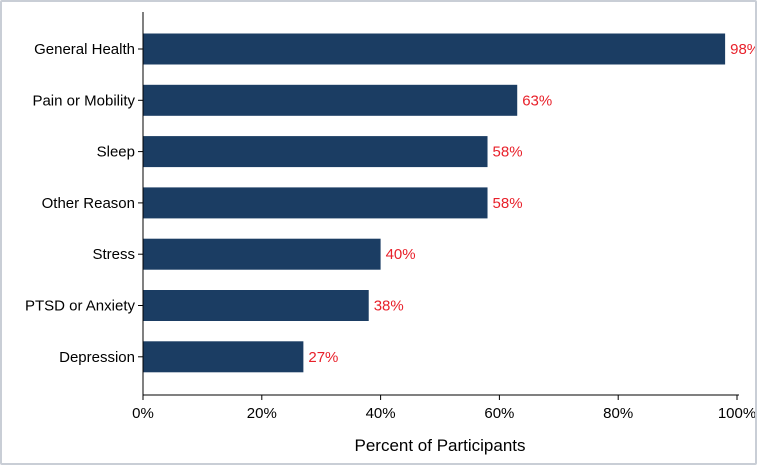 Image resolution: width=757 pixels, height=468 pixels. Describe the element at coordinates (84, 49) in the screenshot. I see `category-label: General Health` at that location.